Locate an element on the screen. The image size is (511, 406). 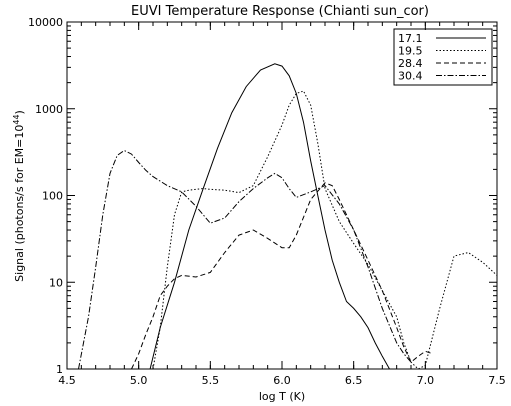
y-axis-label-exponent: 44 is located at coordinates (16, 119).